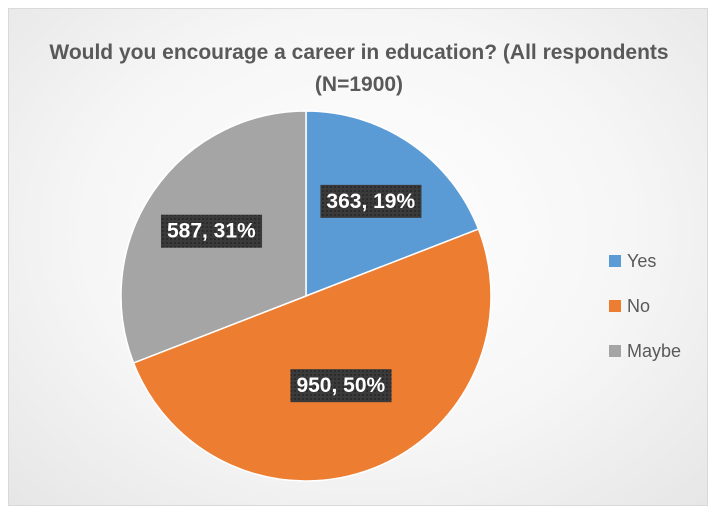 This screenshot has height=514, width=718. I want to click on legend-swatch-maybe, so click(615, 351).